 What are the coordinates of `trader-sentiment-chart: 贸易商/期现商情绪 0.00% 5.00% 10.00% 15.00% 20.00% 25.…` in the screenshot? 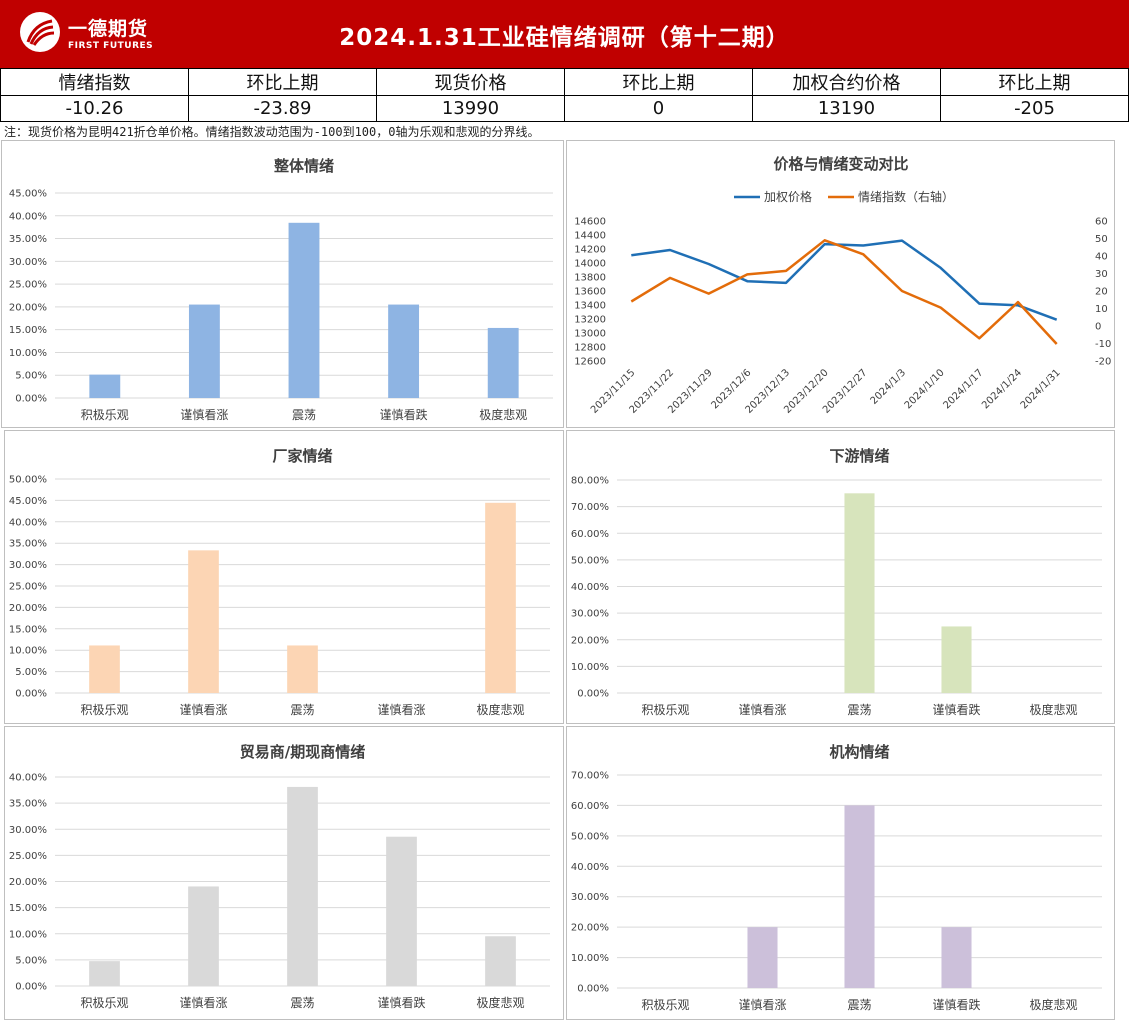 It's located at (279, 876).